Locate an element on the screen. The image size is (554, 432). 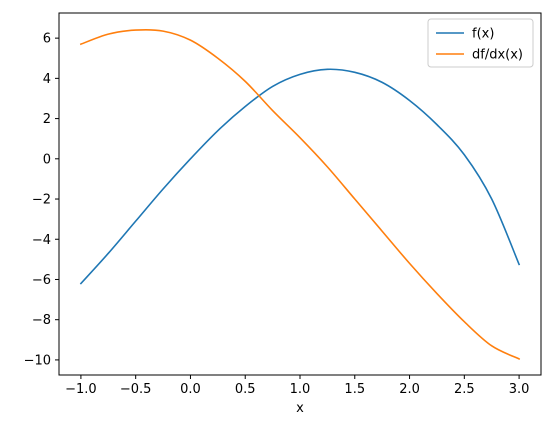
x-tick-label: 2.0 is located at coordinates (409, 389).